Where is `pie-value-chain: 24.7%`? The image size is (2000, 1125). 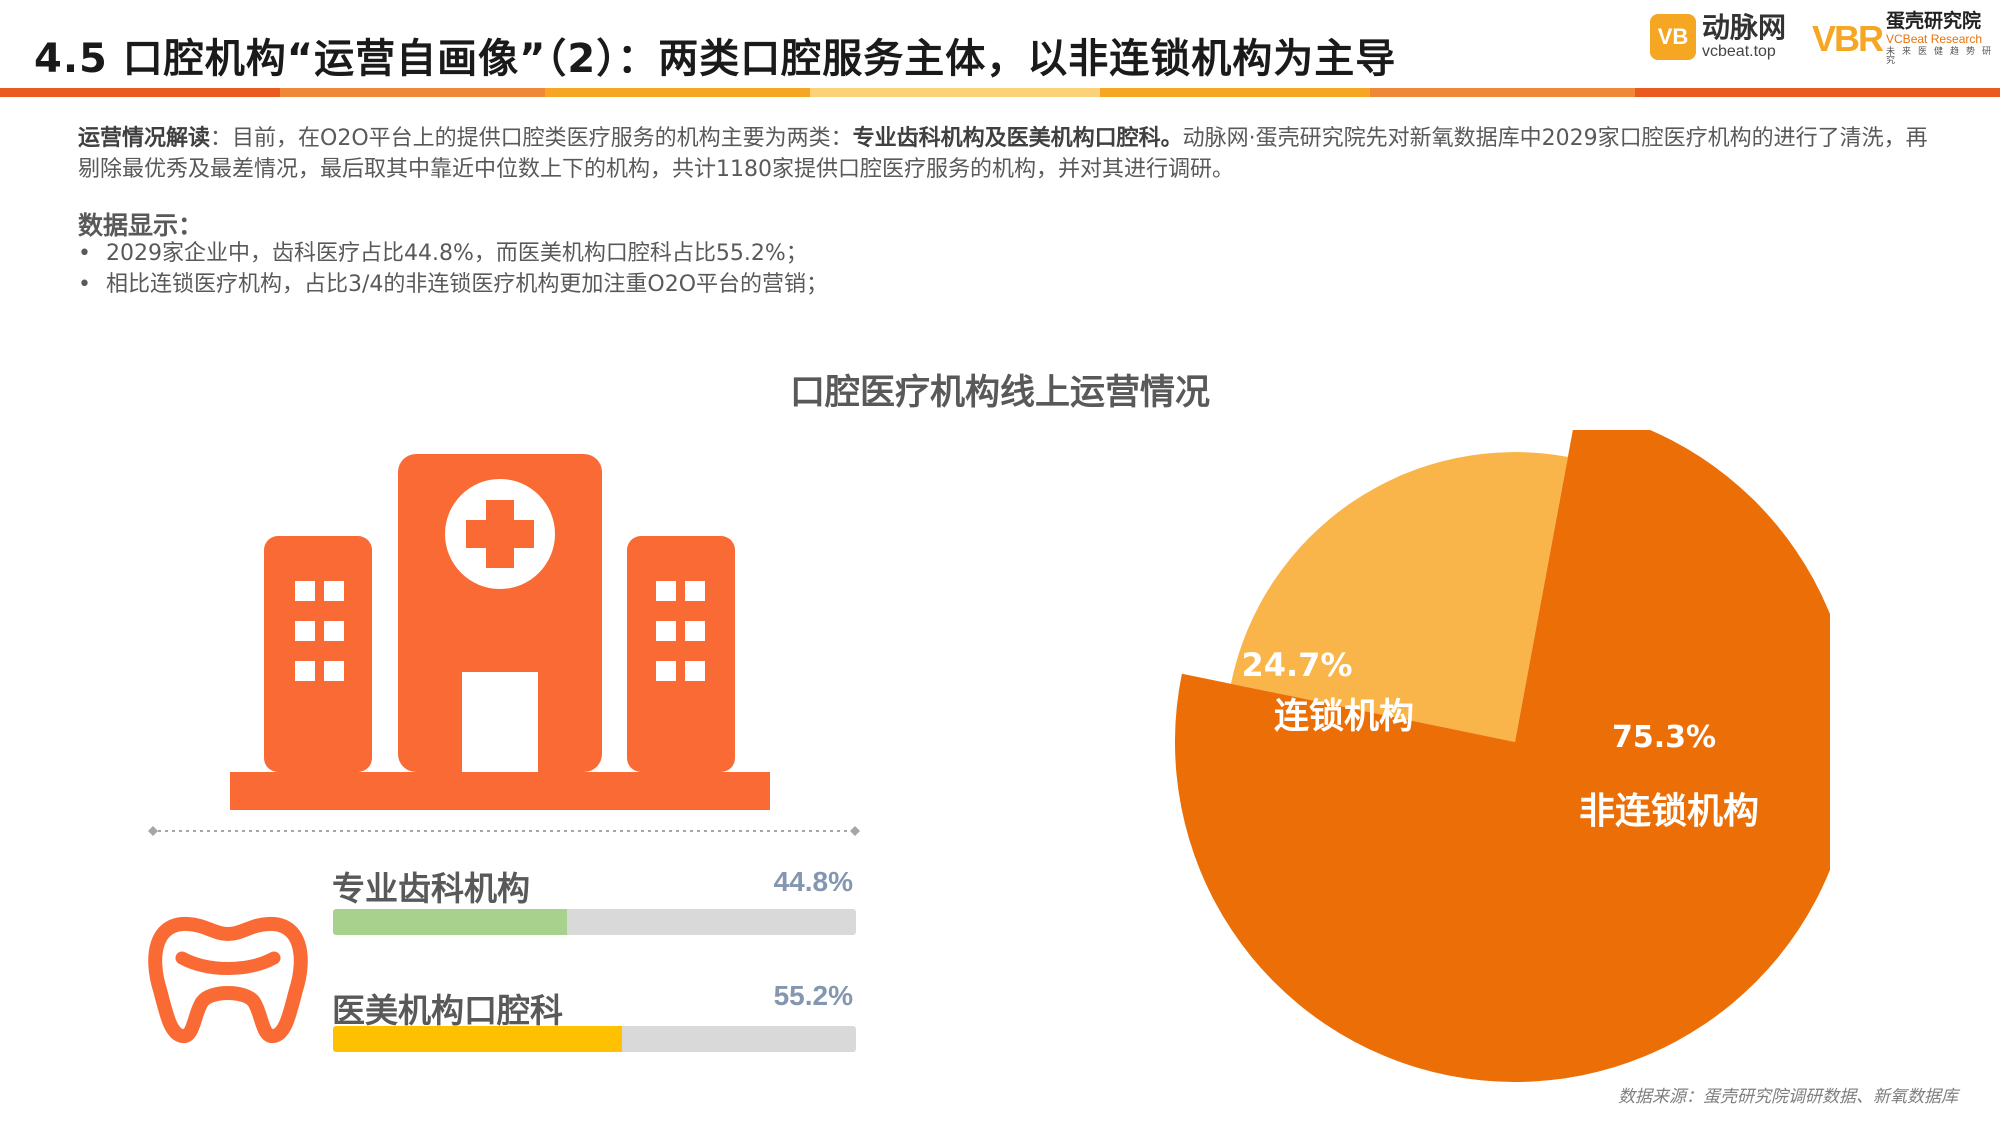 pie-value-chain: 24.7% is located at coordinates (1296, 665).